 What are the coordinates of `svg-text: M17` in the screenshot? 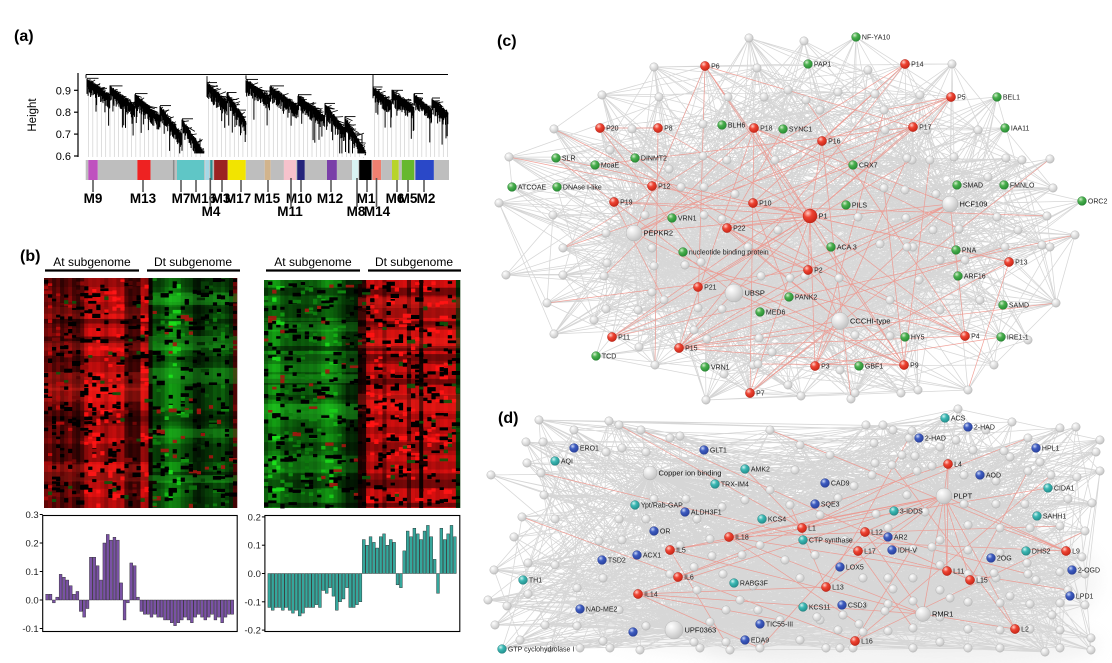 It's located at (238, 198).